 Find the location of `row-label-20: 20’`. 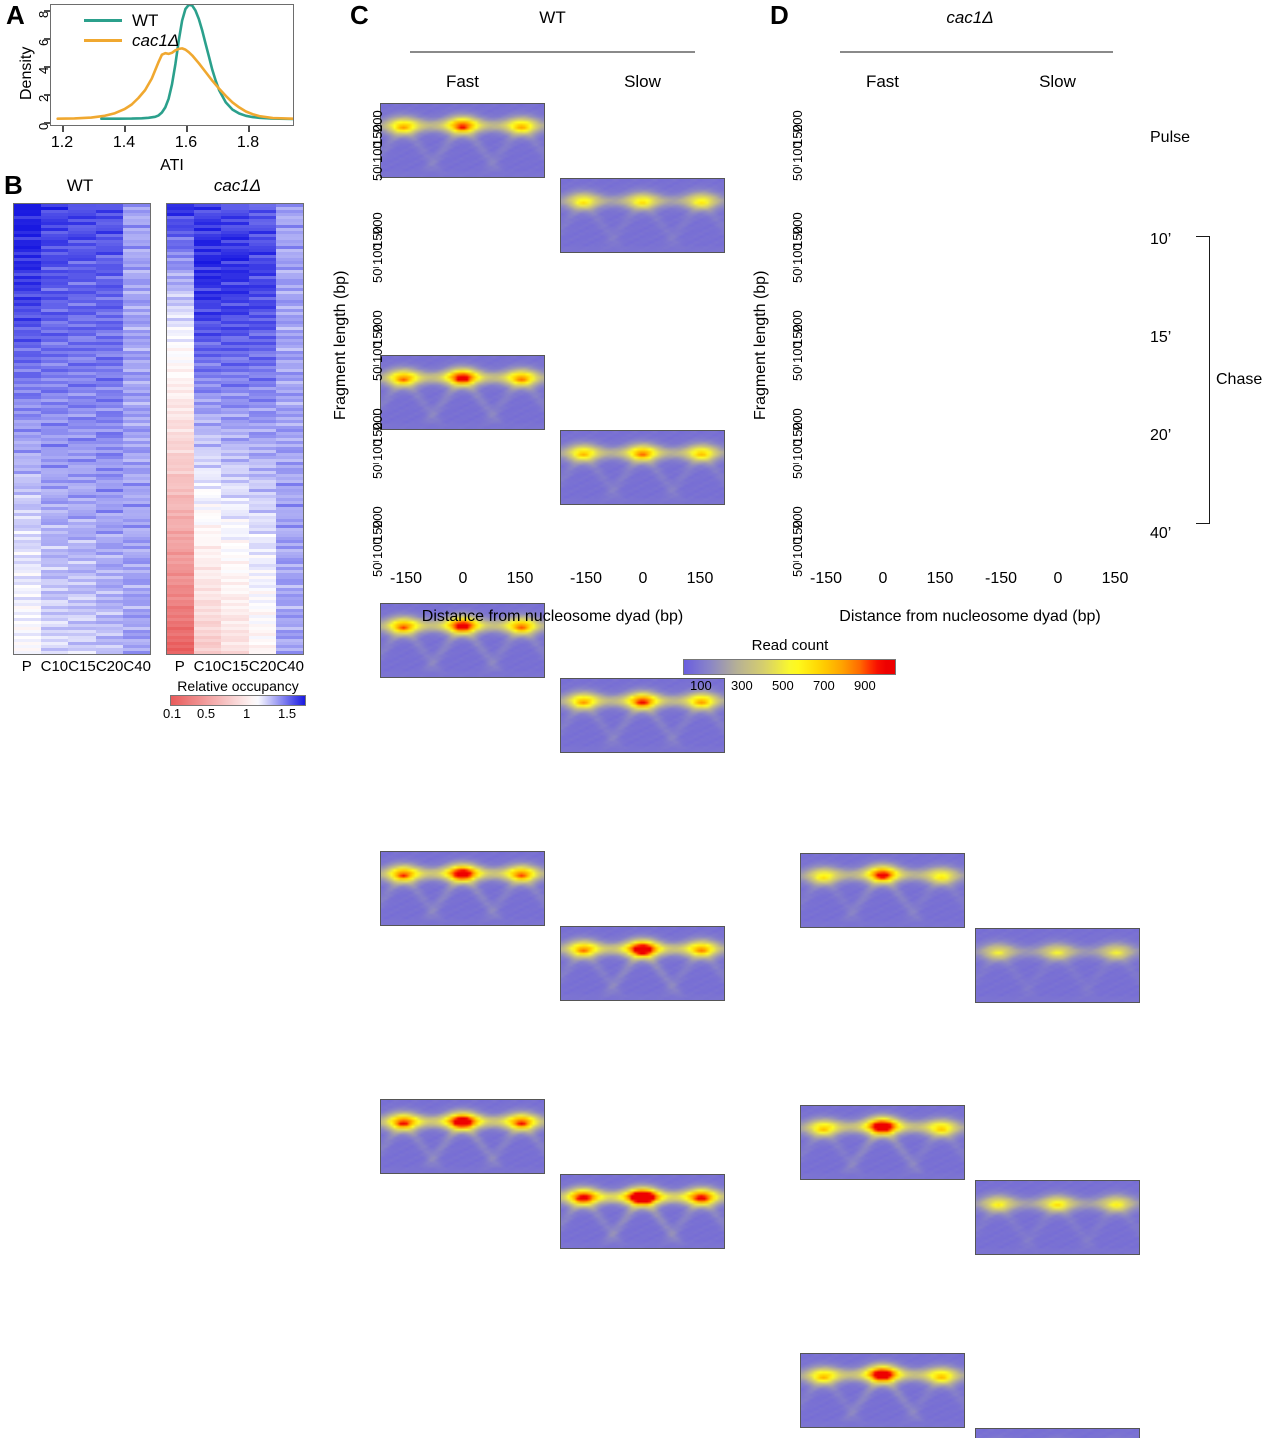

row-label-20: 20’ is located at coordinates (1161, 435).